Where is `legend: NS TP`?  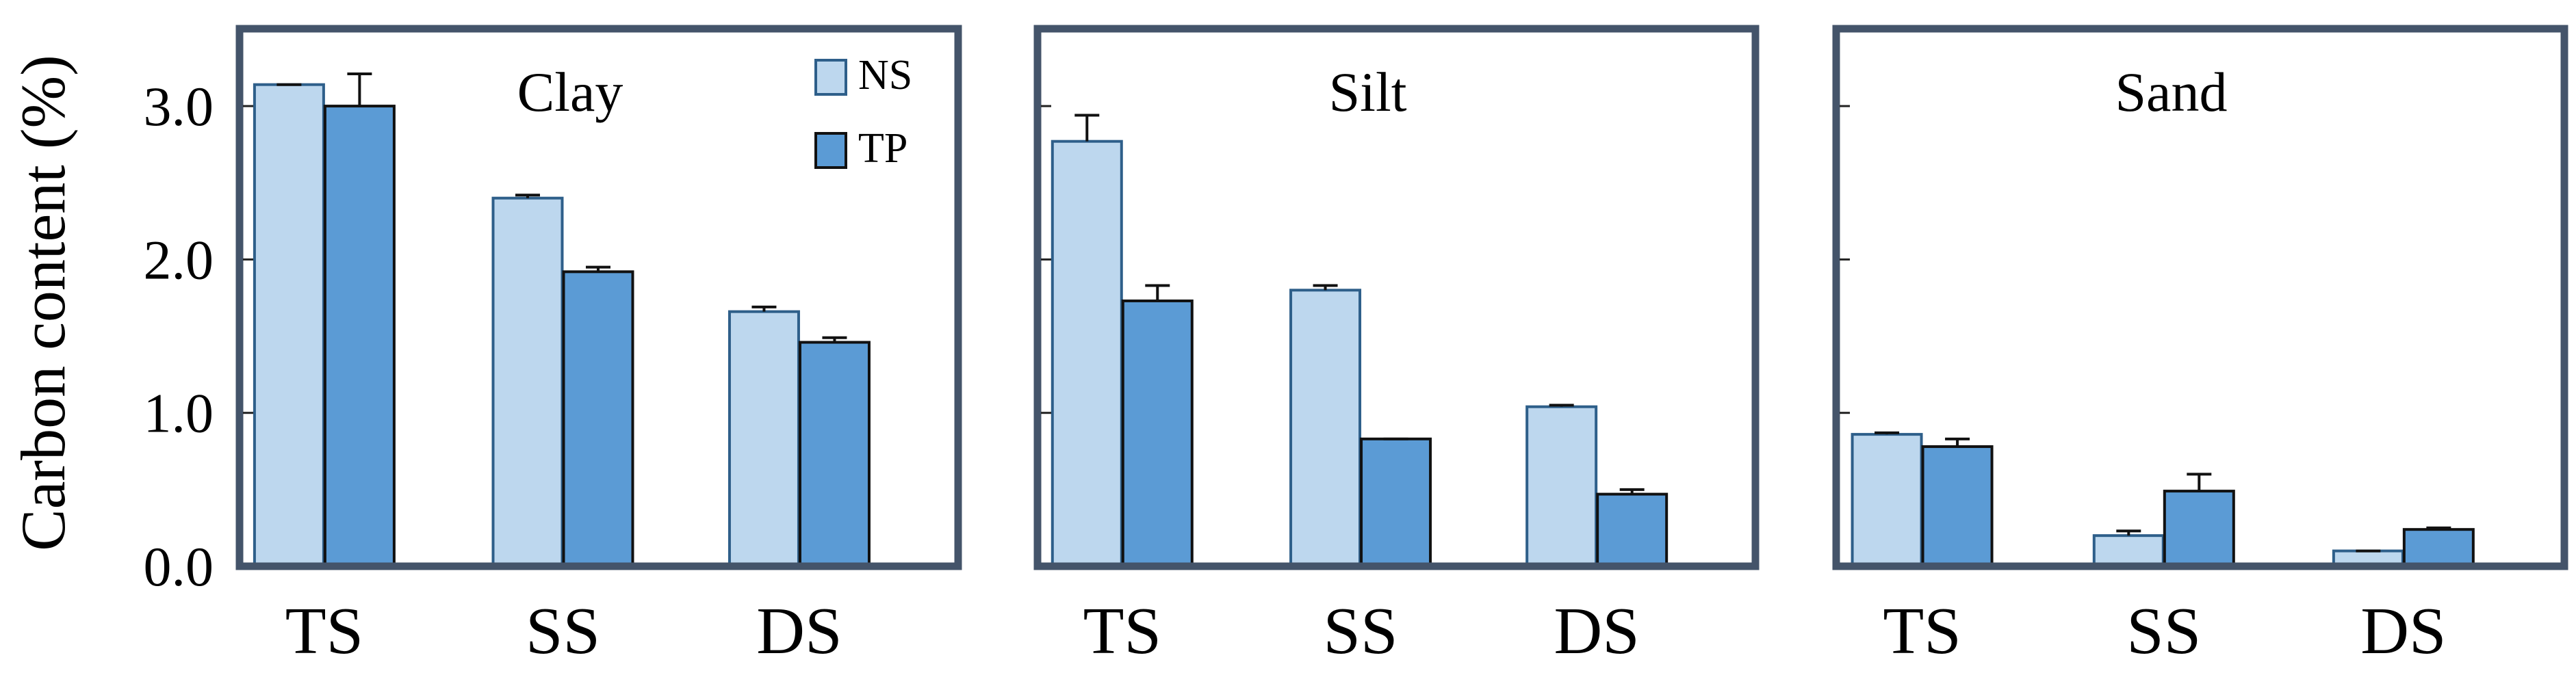
legend: NS TP is located at coordinates (863, 112).